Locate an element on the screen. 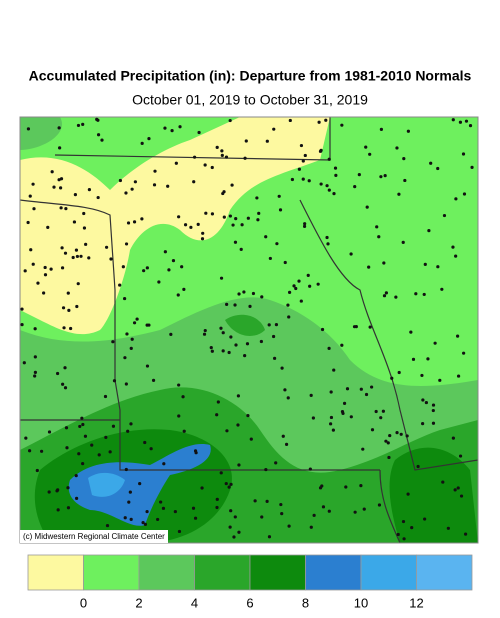 The height and width of the screenshot is (618, 500). legend-swatch is located at coordinates (111, 572).